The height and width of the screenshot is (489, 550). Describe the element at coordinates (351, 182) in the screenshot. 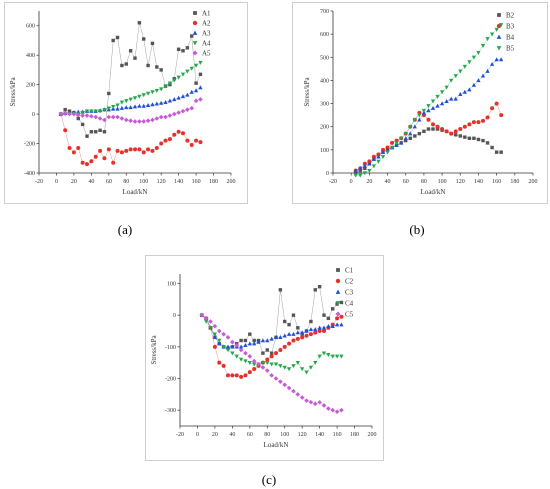

I see `x-tick-label: 0` at that location.